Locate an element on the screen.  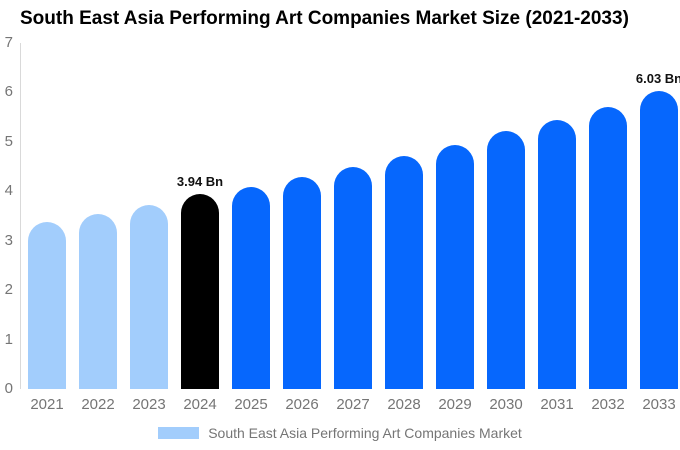
bar-2027 is located at coordinates (353, 277).